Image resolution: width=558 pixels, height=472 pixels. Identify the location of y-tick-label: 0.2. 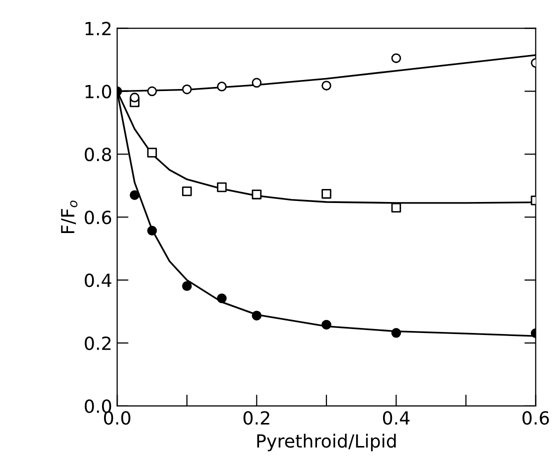
(97, 343).